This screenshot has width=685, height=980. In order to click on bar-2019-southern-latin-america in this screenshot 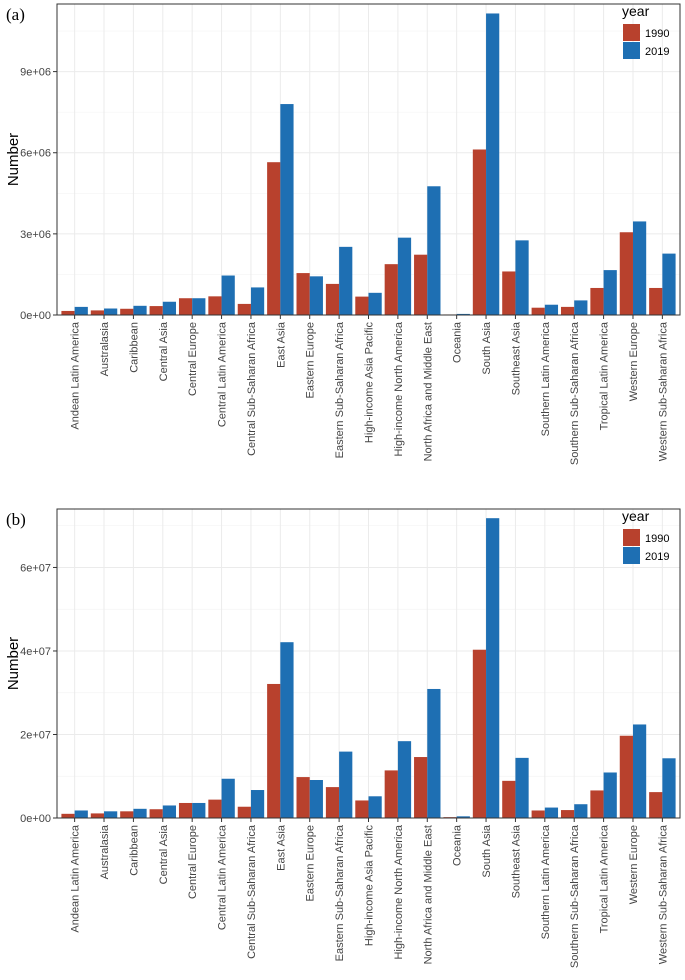, I will do `click(551, 812)`.